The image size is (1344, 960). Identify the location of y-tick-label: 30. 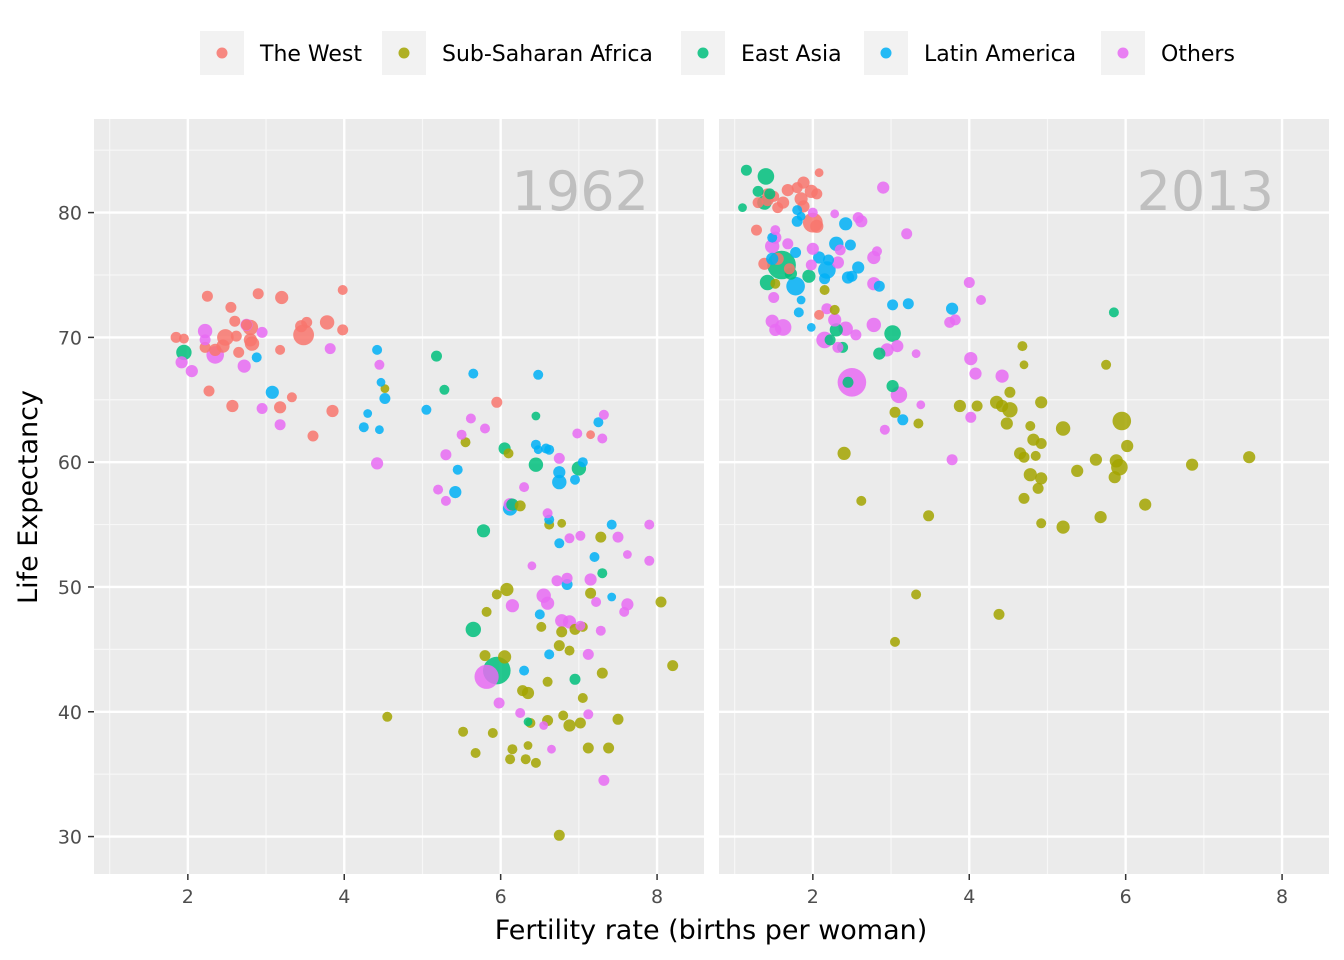
(70, 838).